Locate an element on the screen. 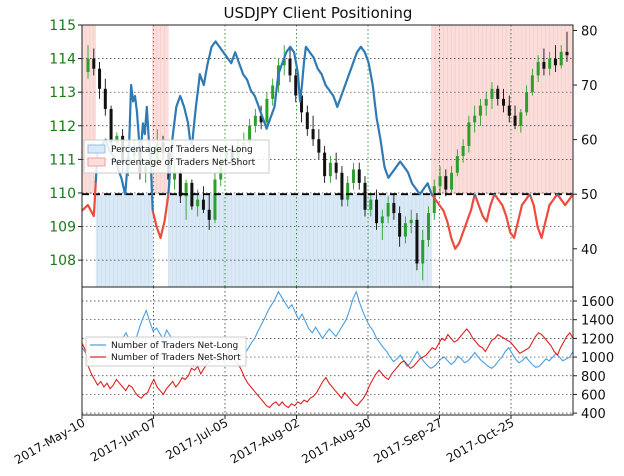 This screenshot has width=624, height=476. pct-tick-label: 50 is located at coordinates (589, 195).